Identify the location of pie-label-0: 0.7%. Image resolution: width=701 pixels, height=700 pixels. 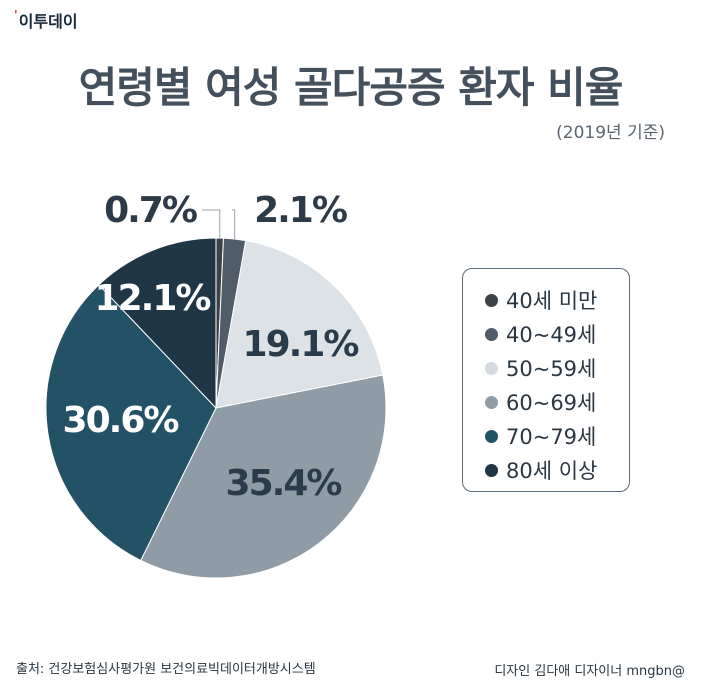
(150, 210).